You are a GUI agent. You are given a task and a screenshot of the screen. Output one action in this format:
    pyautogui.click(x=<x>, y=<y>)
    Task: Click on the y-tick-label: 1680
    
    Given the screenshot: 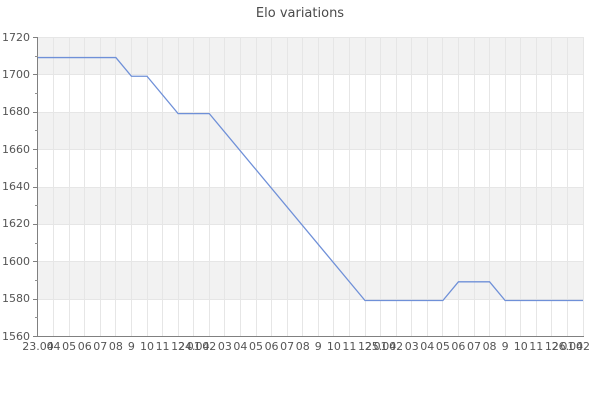 What is the action you would take?
    pyautogui.click(x=16, y=112)
    